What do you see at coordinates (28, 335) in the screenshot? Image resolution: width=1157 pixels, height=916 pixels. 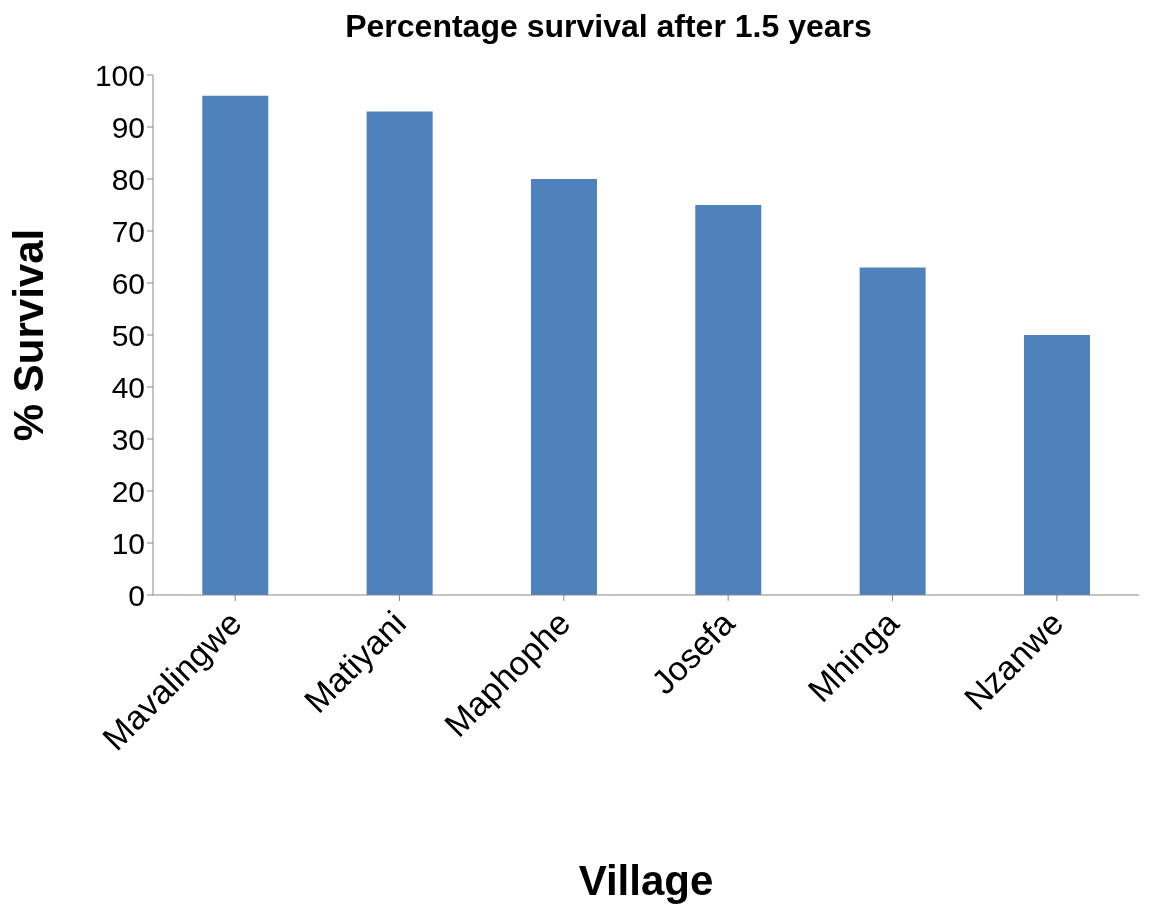 I see `y-axis-title: % Survival` at bounding box center [28, 335].